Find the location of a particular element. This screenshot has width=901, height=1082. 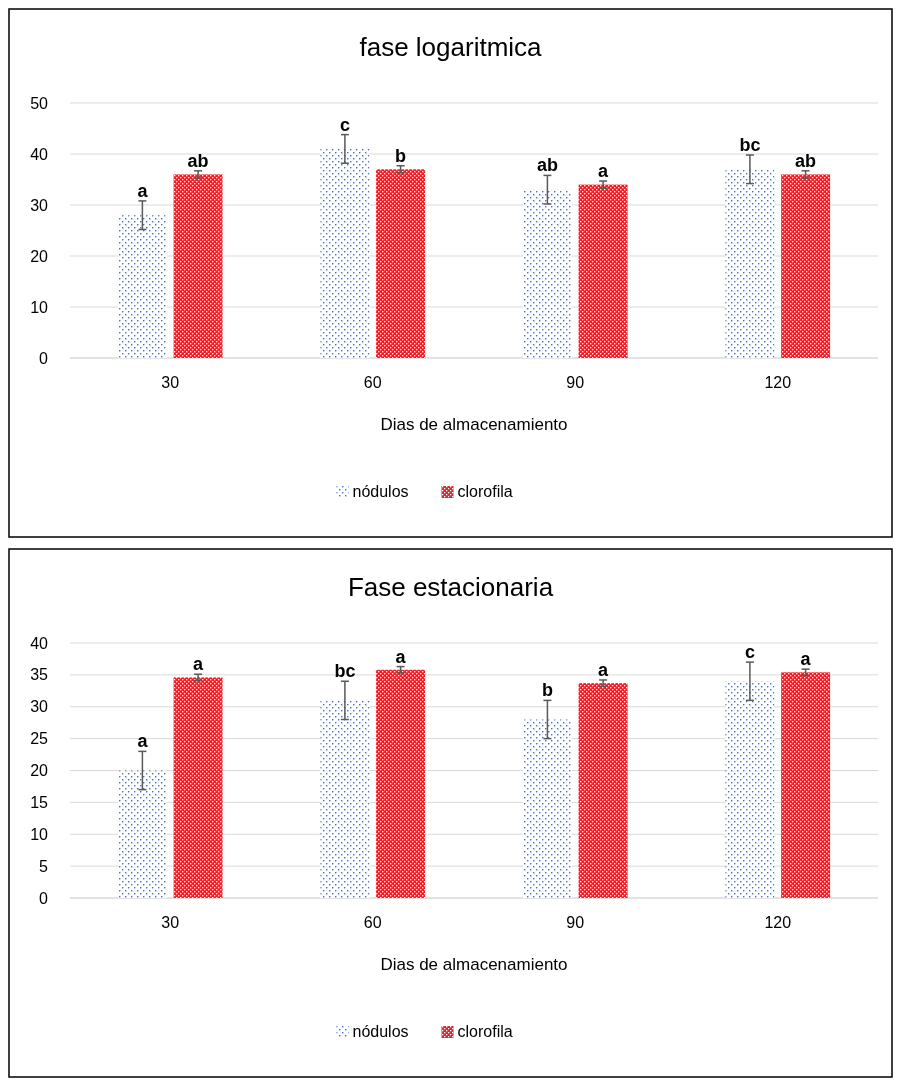

y-tick-label: 5 is located at coordinates (44, 866).